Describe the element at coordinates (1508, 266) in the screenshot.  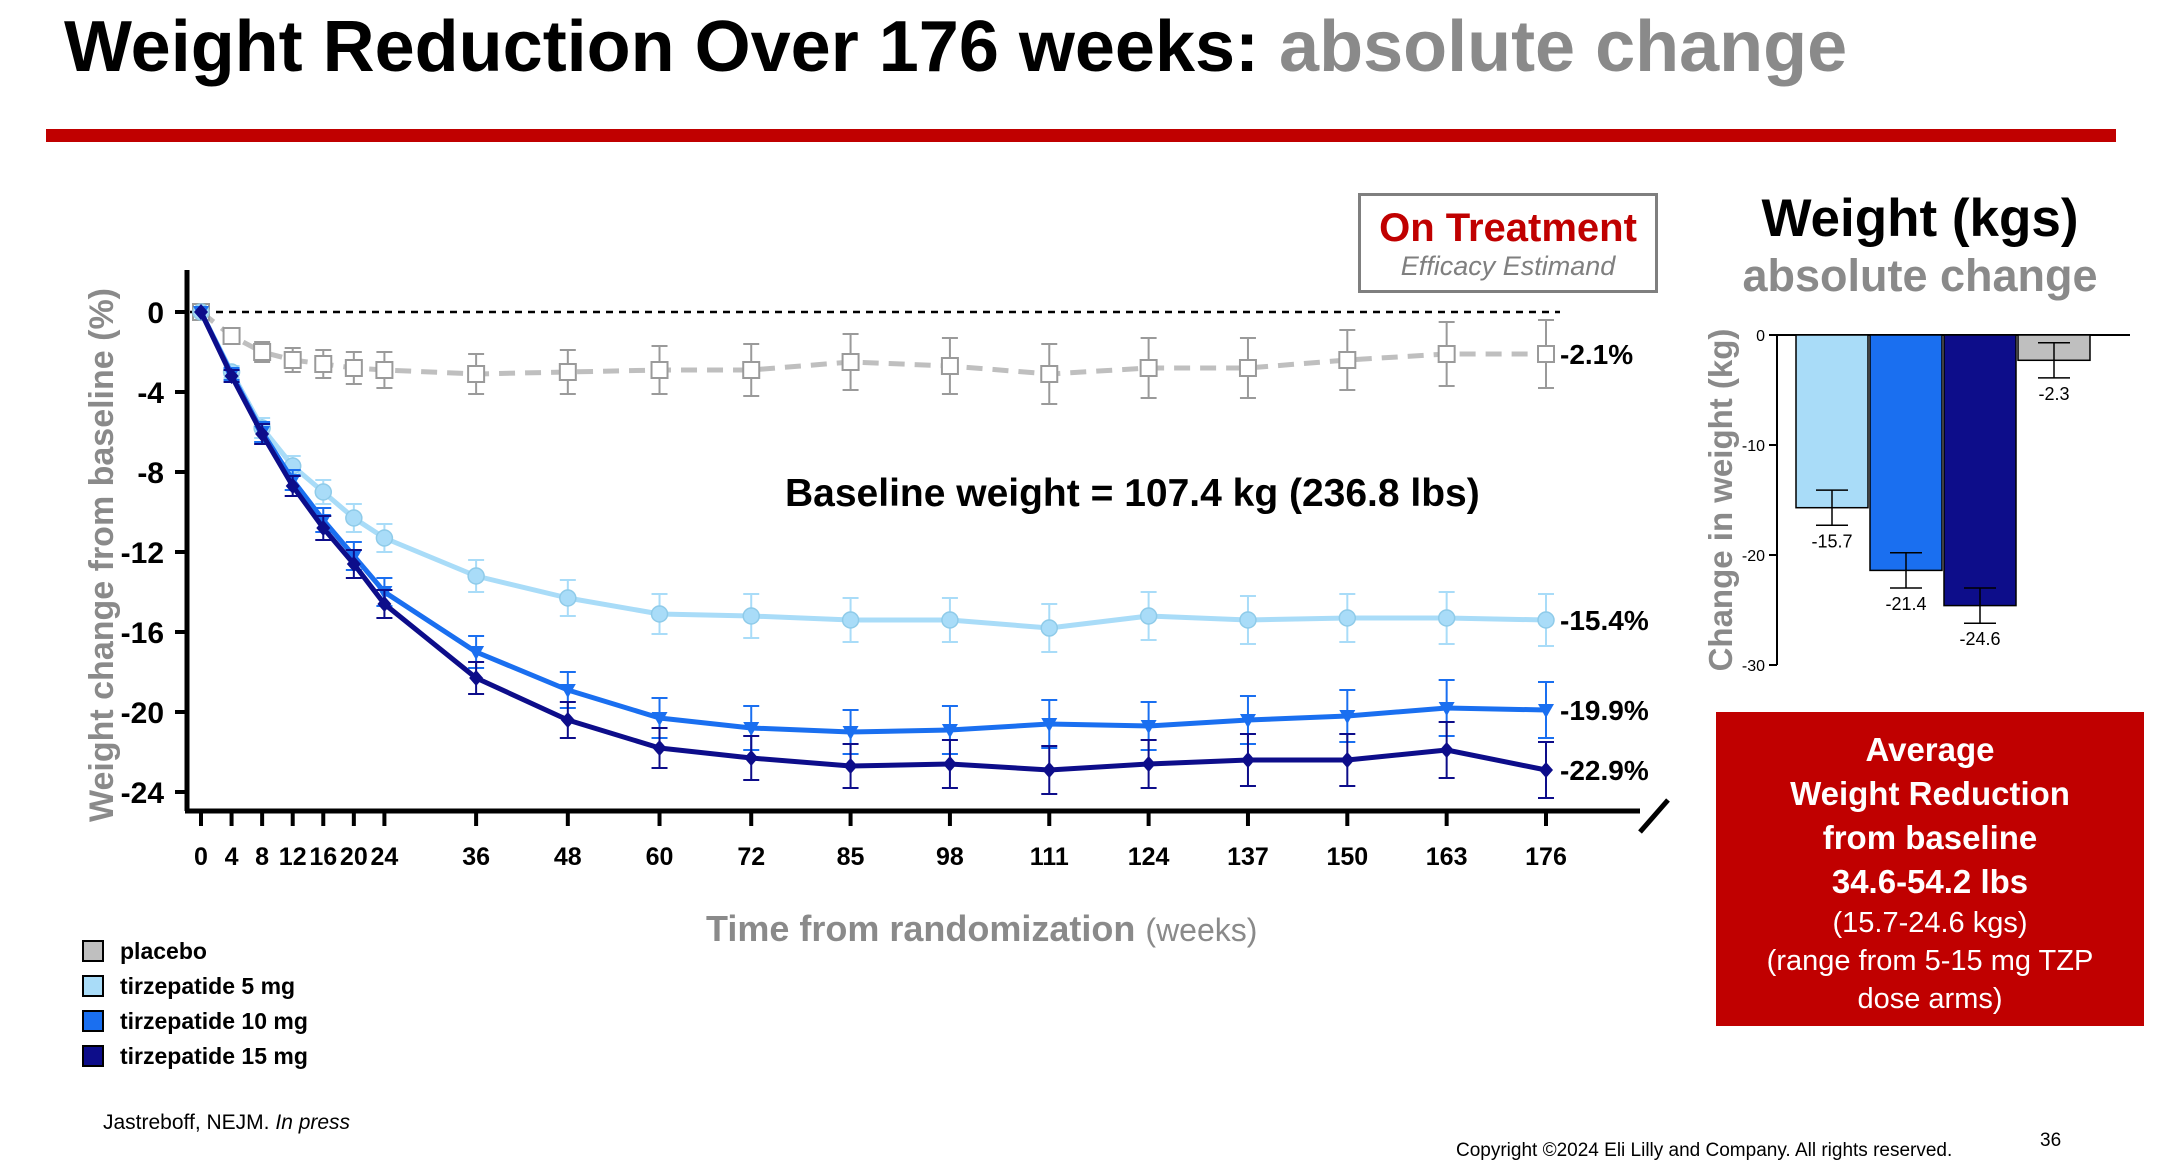
I see `efficacy-estimand-label: Efficacy Estimand` at that location.